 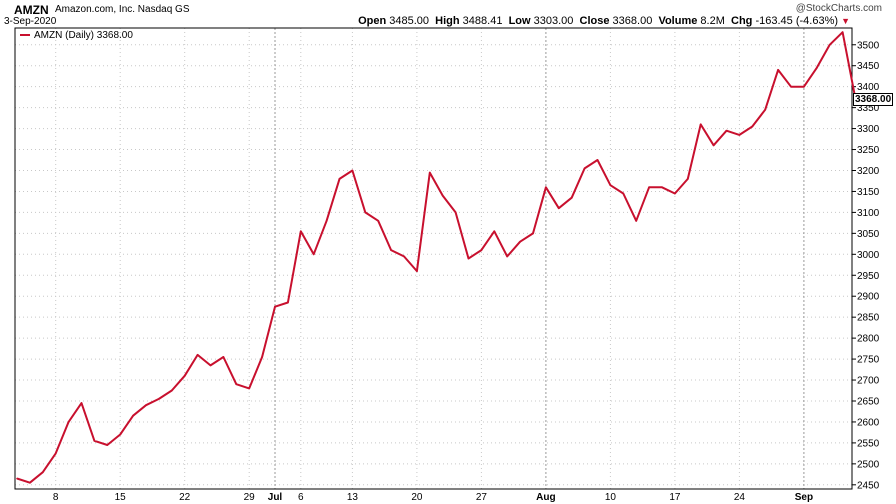 I want to click on x-tick-label: 27, so click(x=482, y=497).